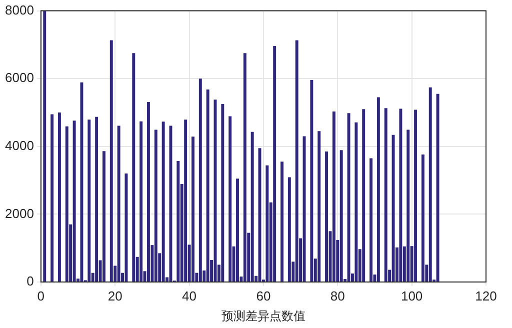  I want to click on y-tick-label: 2000, so click(19, 213).